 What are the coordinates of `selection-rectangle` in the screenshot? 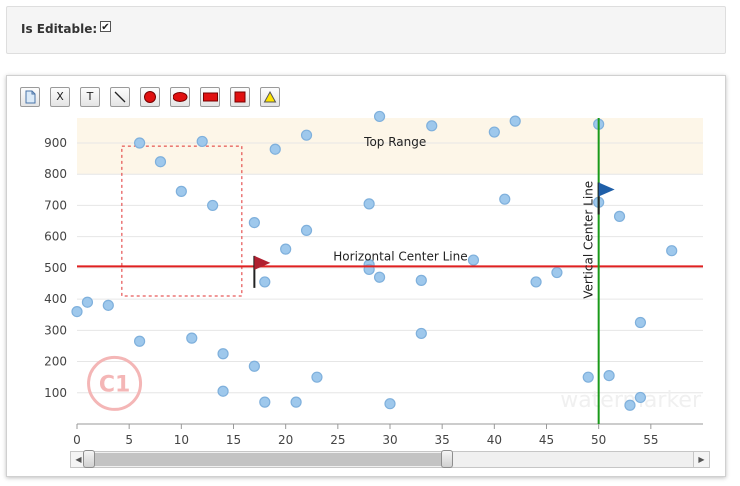 It's located at (182, 221).